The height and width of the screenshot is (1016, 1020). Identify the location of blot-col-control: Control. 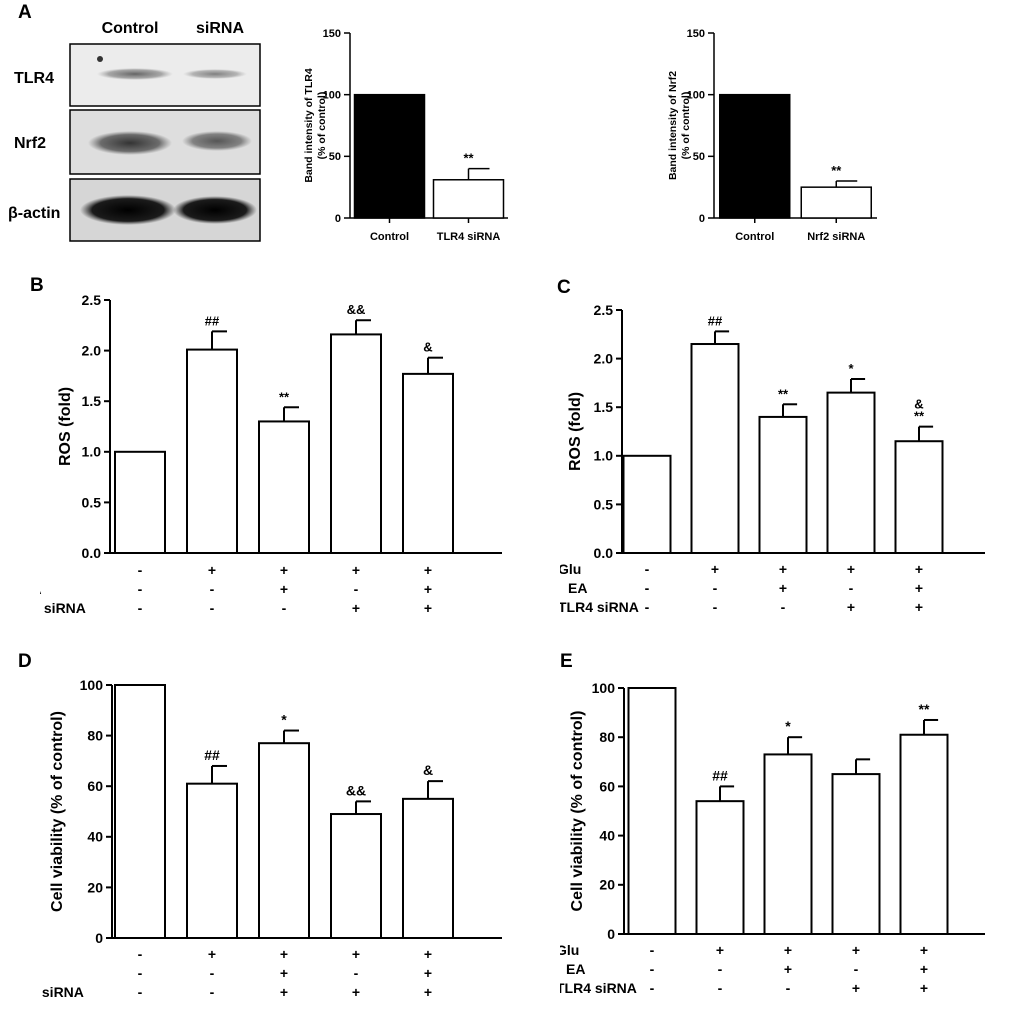
(130, 28).